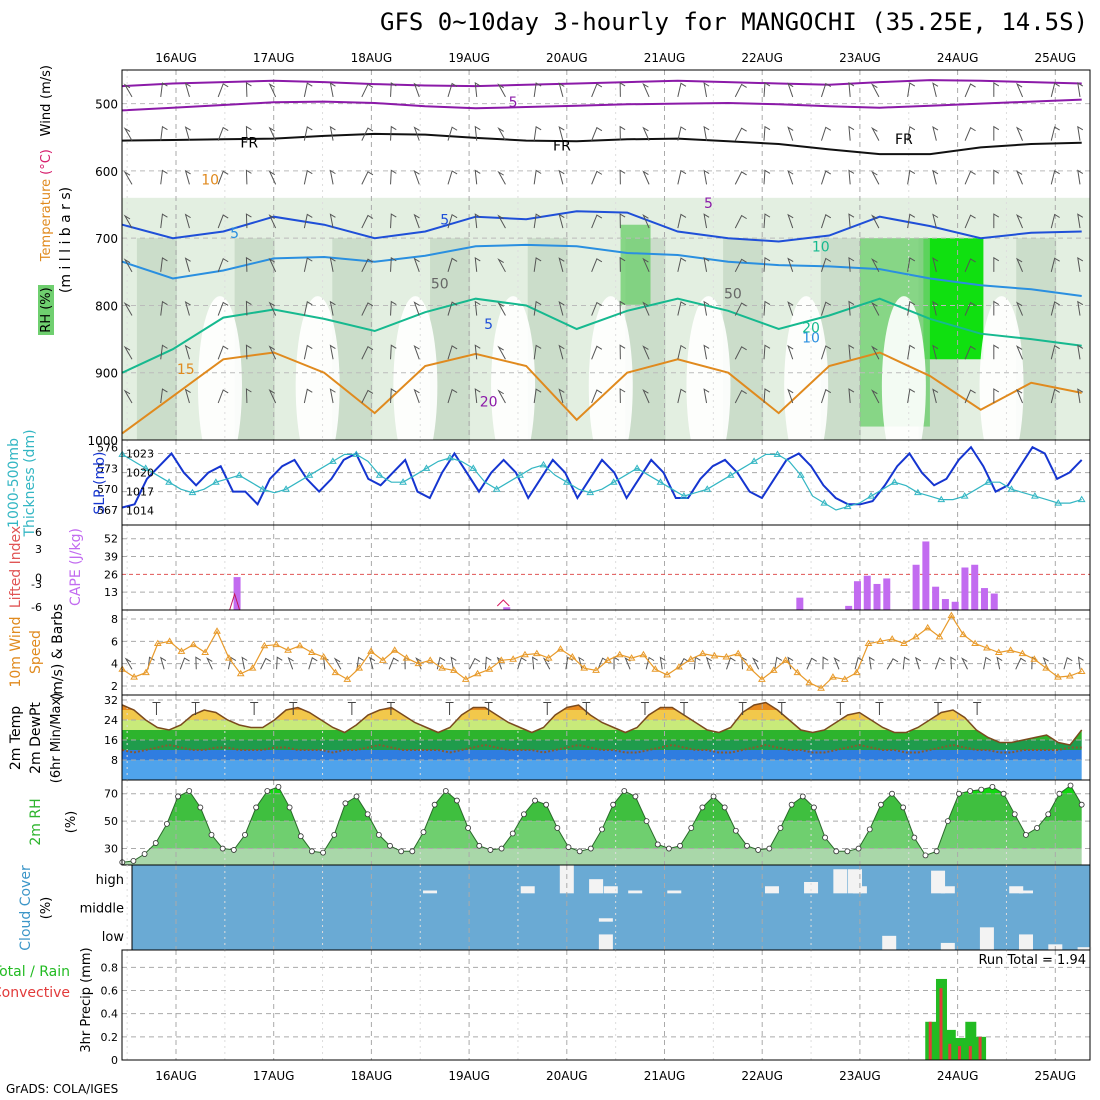 The height and width of the screenshot is (1100, 1100). Describe the element at coordinates (469, 1076) in the screenshot. I see `date-label-bottom: 19AUG` at that location.